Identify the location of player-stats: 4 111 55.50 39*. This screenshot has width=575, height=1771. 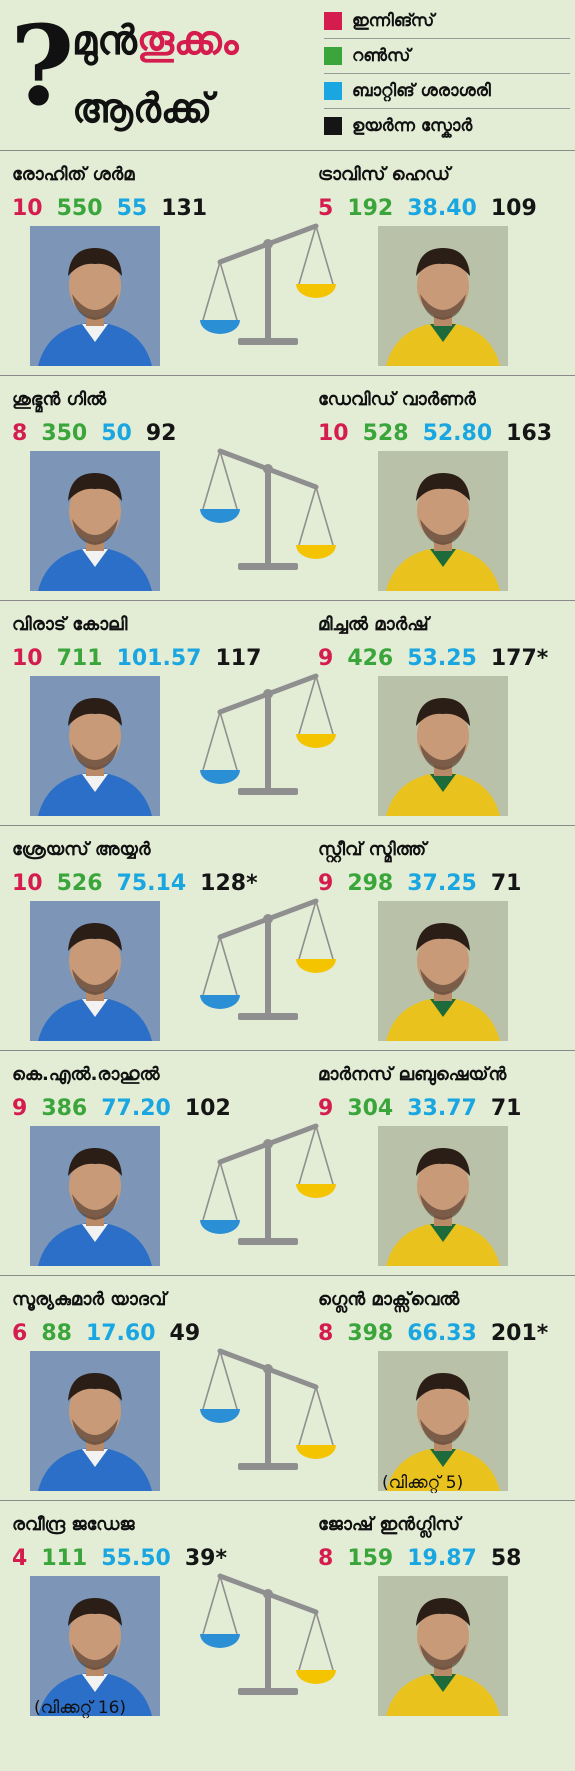
(119, 1558).